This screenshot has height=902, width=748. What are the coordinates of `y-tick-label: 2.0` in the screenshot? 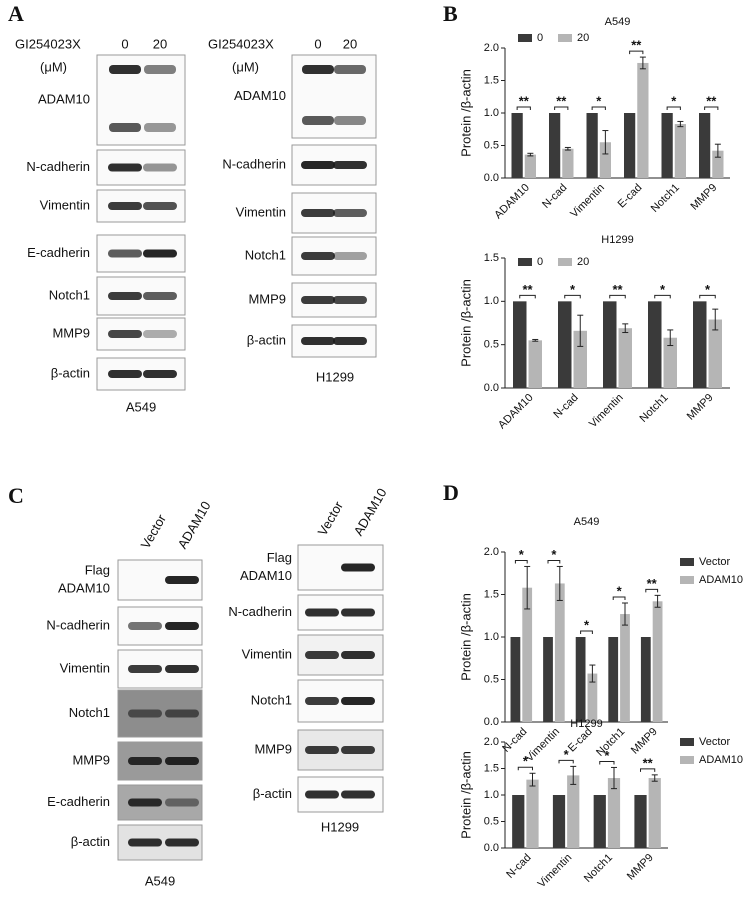 It's located at (491, 552).